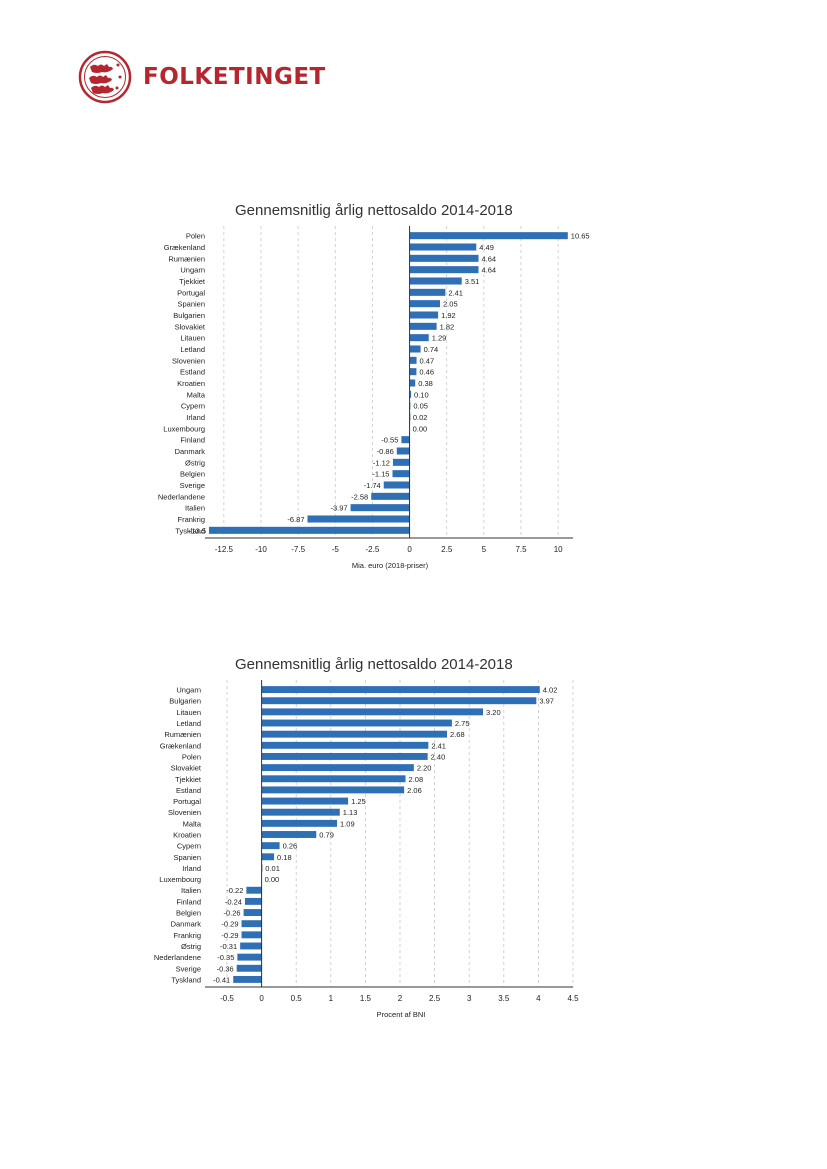 This screenshot has width=827, height=1169. Describe the element at coordinates (186, 768) in the screenshot. I see `chart2-category-label: Slovakiet` at that location.